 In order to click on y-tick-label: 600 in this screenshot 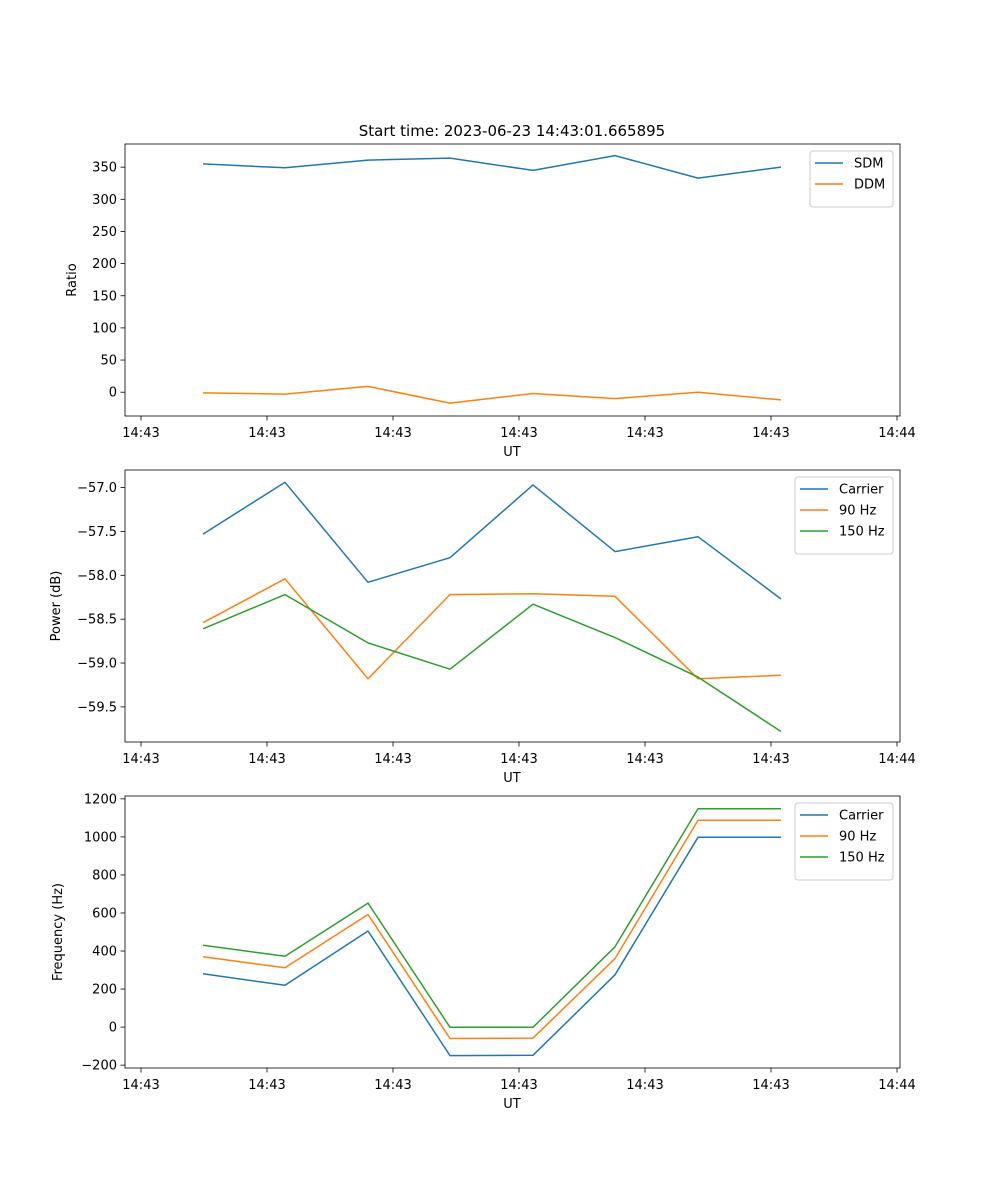, I will do `click(104, 913)`.